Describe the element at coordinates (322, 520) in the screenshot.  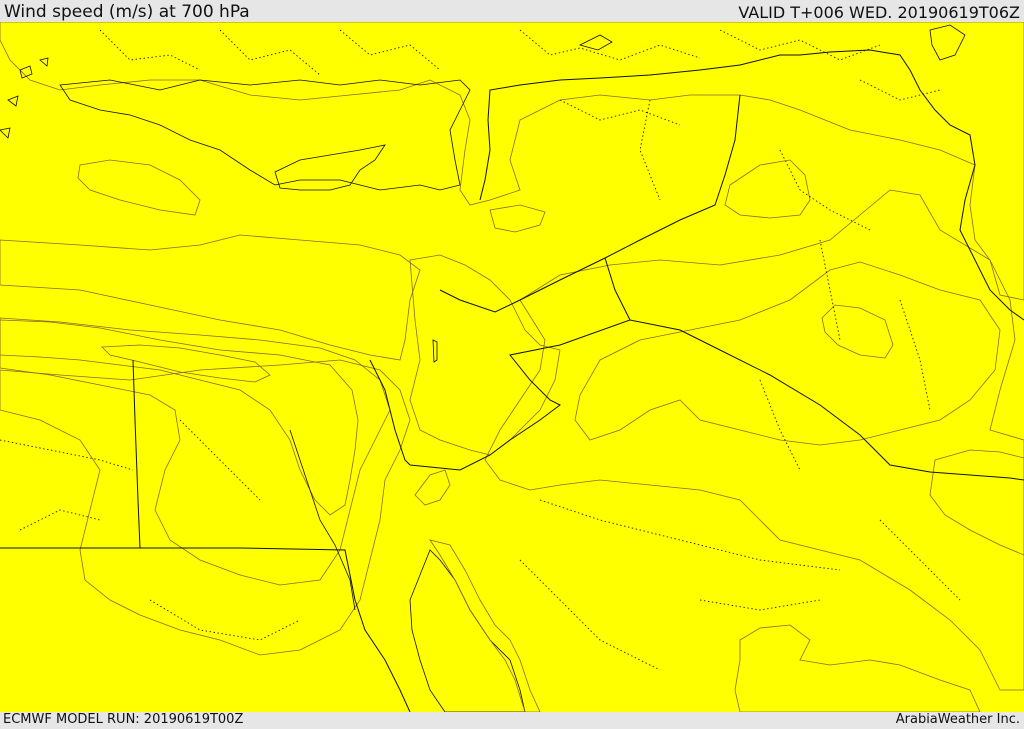
I see `nile-river` at that location.